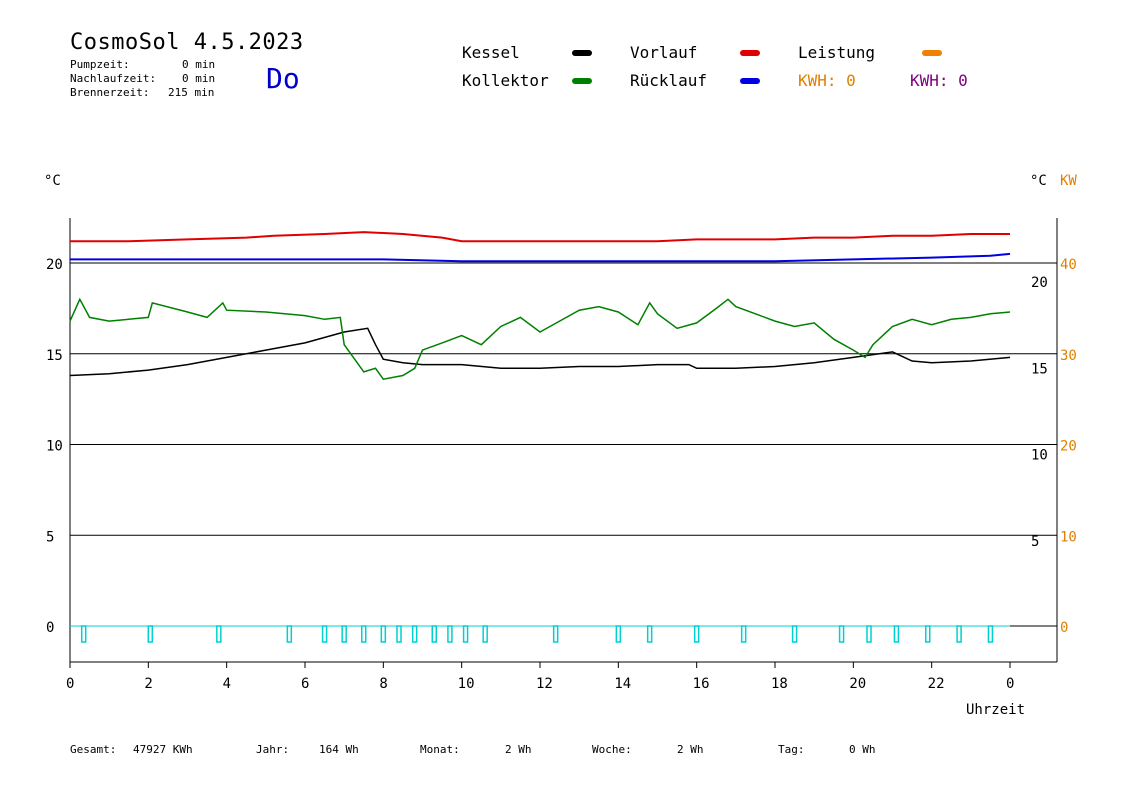  Describe the element at coordinates (440, 749) in the screenshot. I see `footer-monat-label: Monat:` at that location.